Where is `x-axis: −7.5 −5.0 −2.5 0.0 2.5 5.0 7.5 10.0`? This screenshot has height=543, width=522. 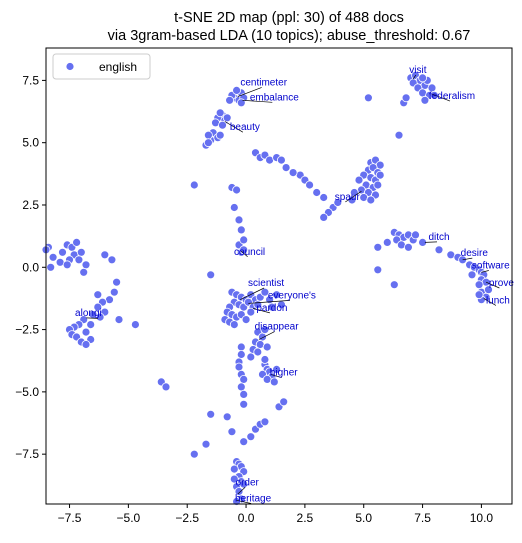
x-axis: −7.5 −5.0 −2.5 0.0 2.5 5.0 7.5 10.0 is located at coordinates (275, 514).